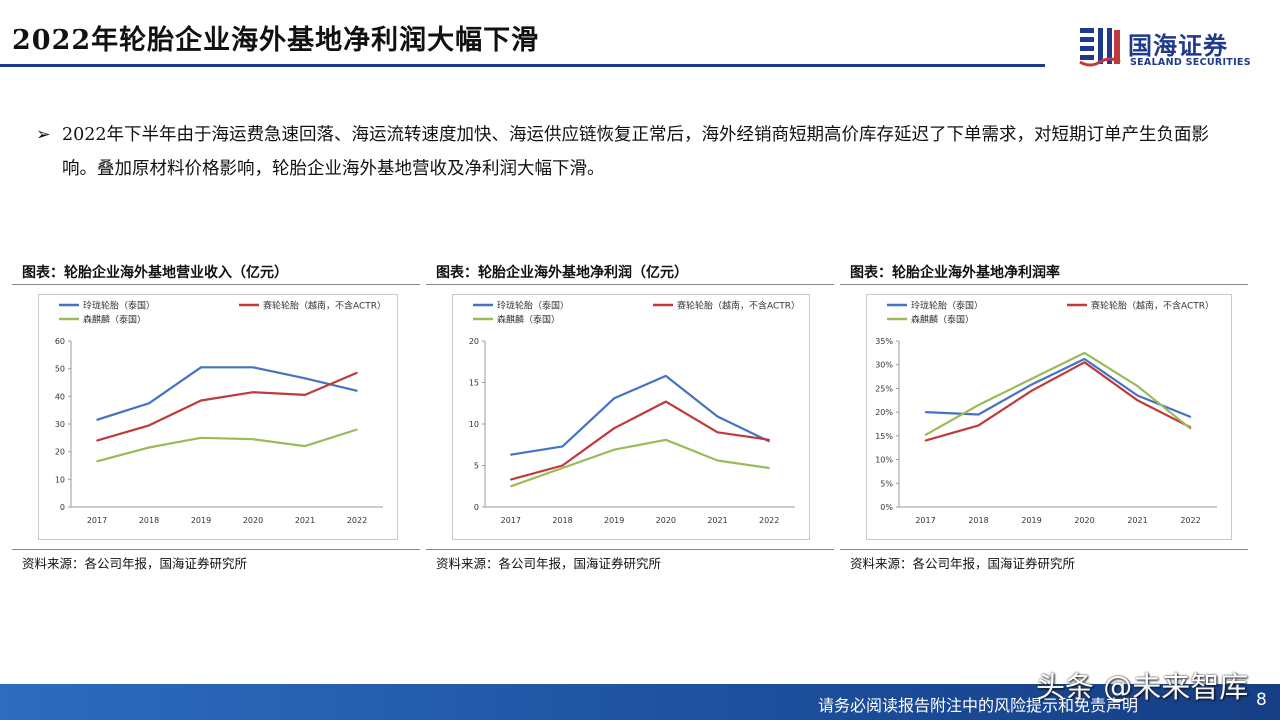 The width and height of the screenshot is (1280, 720). What do you see at coordinates (886, 507) in the screenshot?
I see `y-tick-label: 0%` at bounding box center [886, 507].